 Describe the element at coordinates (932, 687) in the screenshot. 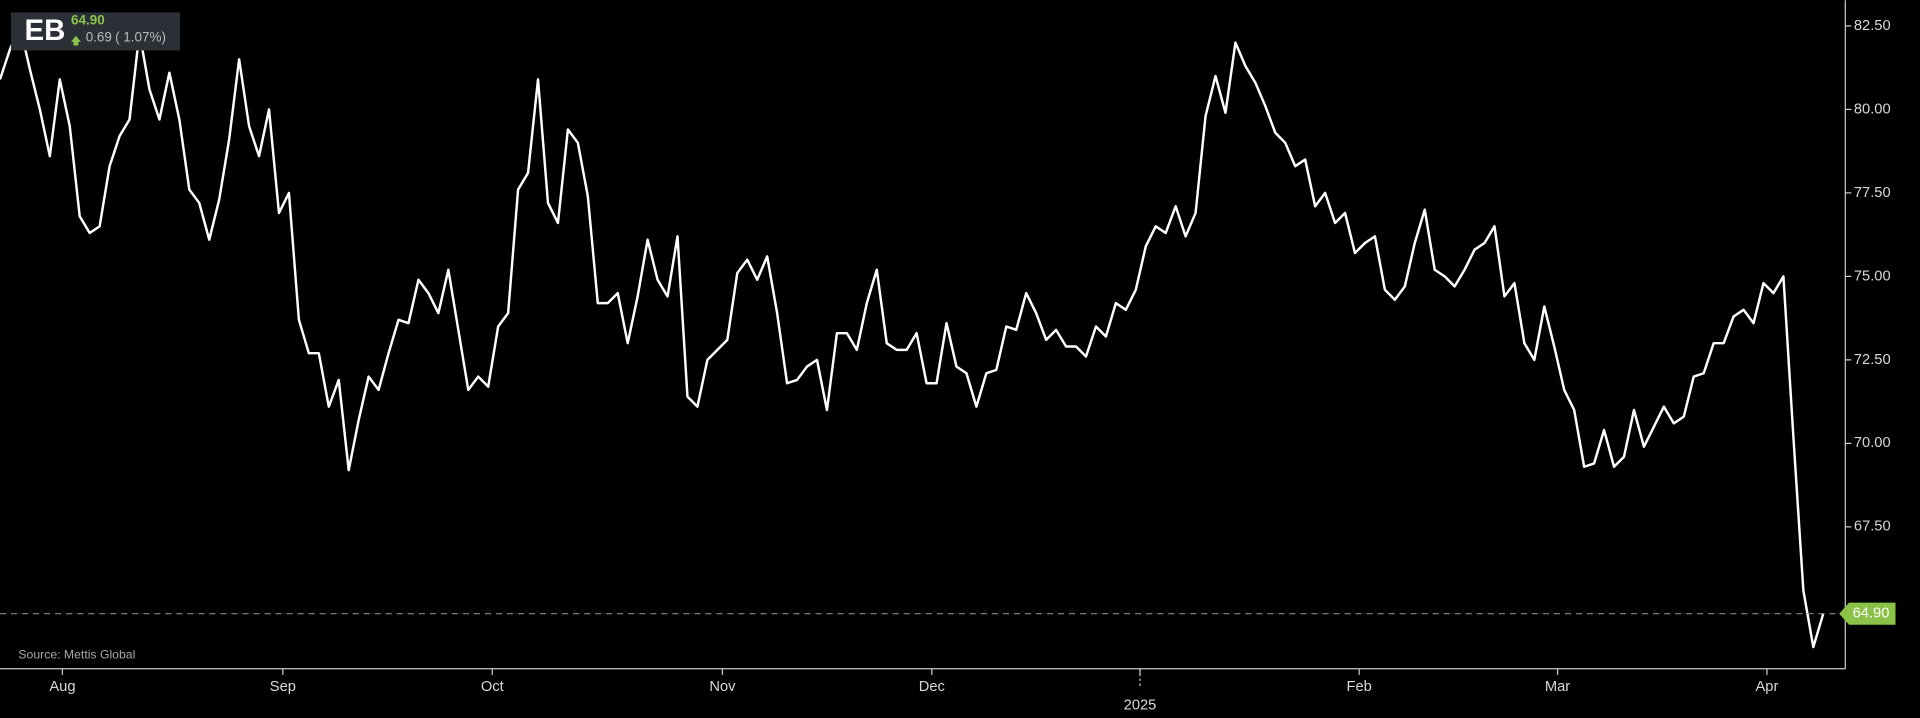

I see `x-tick-label: Dec` at that location.